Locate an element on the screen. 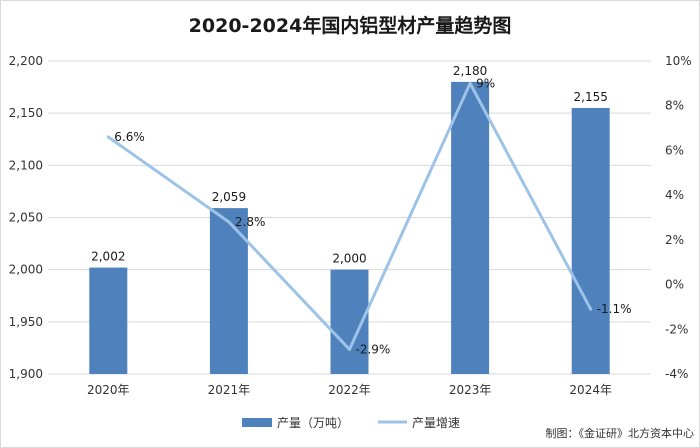 This screenshot has height=448, width=700. right-tick-label-6: 8% is located at coordinates (674, 106).